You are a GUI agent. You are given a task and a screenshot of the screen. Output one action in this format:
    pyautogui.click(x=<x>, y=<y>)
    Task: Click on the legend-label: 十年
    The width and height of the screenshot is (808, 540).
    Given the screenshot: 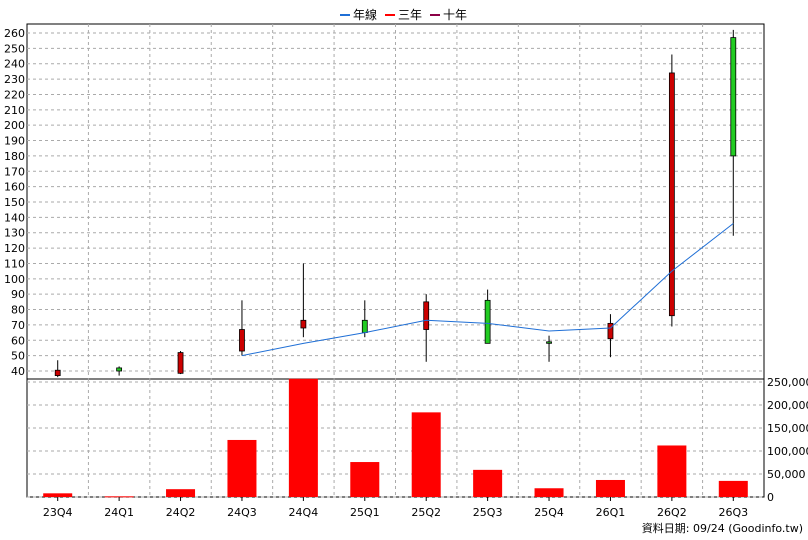 What is the action you would take?
    pyautogui.click(x=455, y=15)
    